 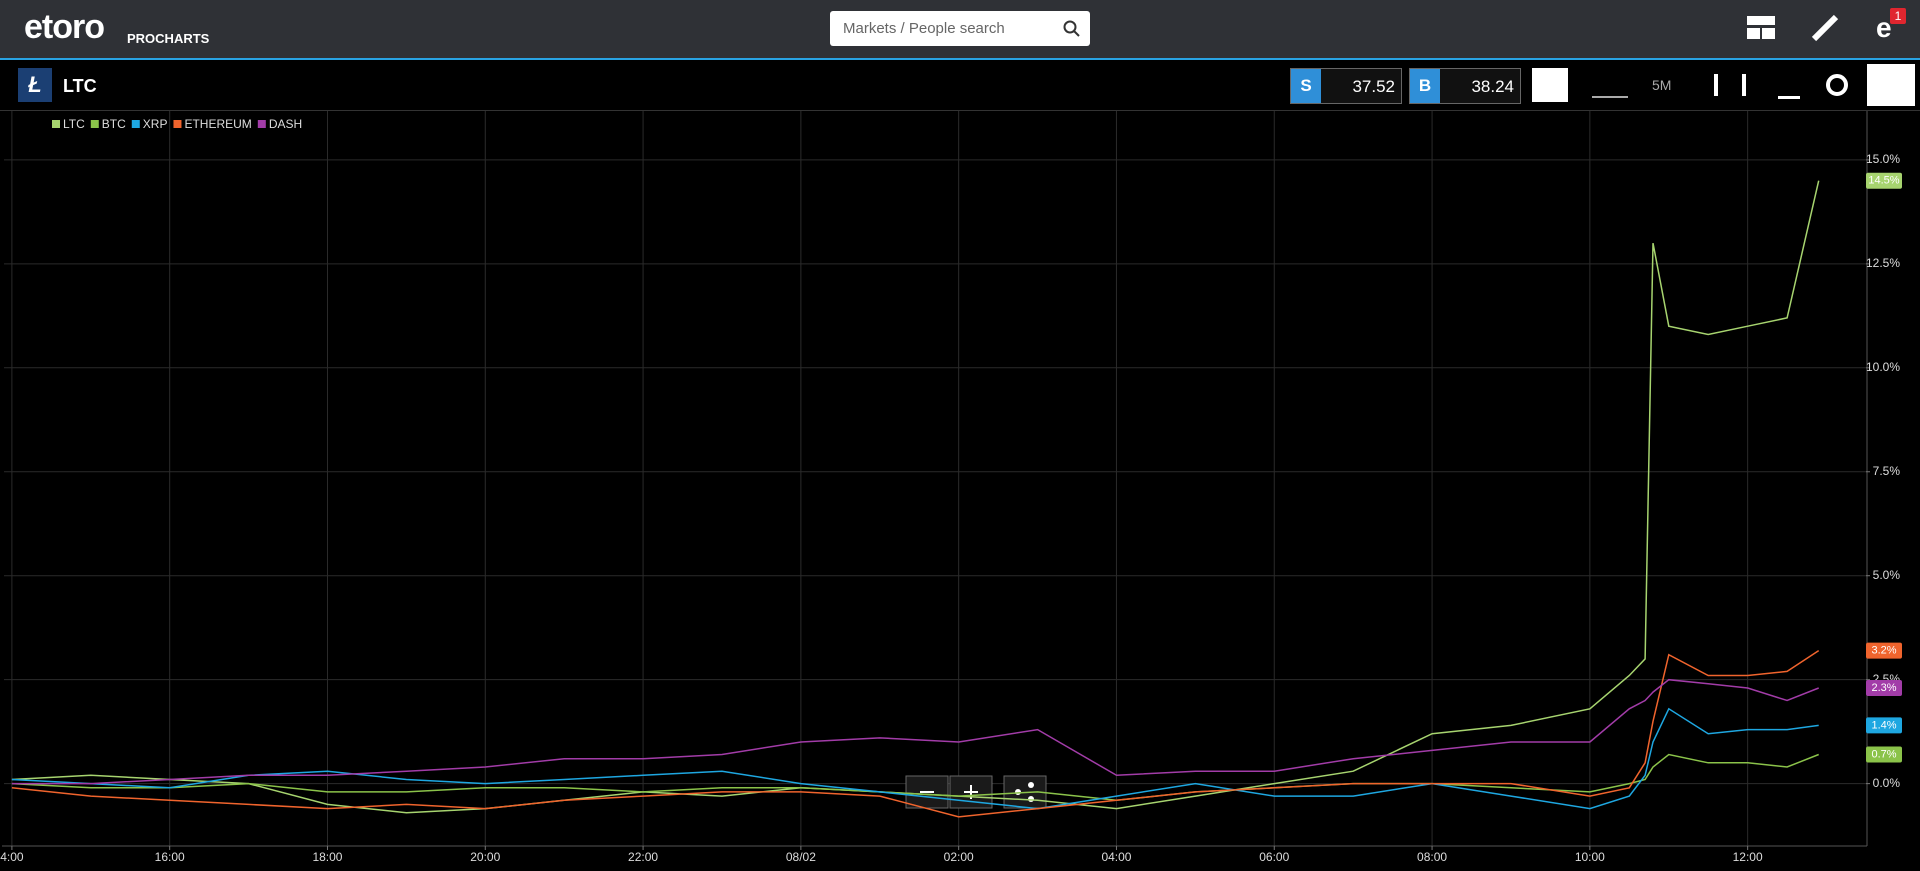 What do you see at coordinates (1887, 575) in the screenshot?
I see `y-tick-label: 5.0%` at bounding box center [1887, 575].